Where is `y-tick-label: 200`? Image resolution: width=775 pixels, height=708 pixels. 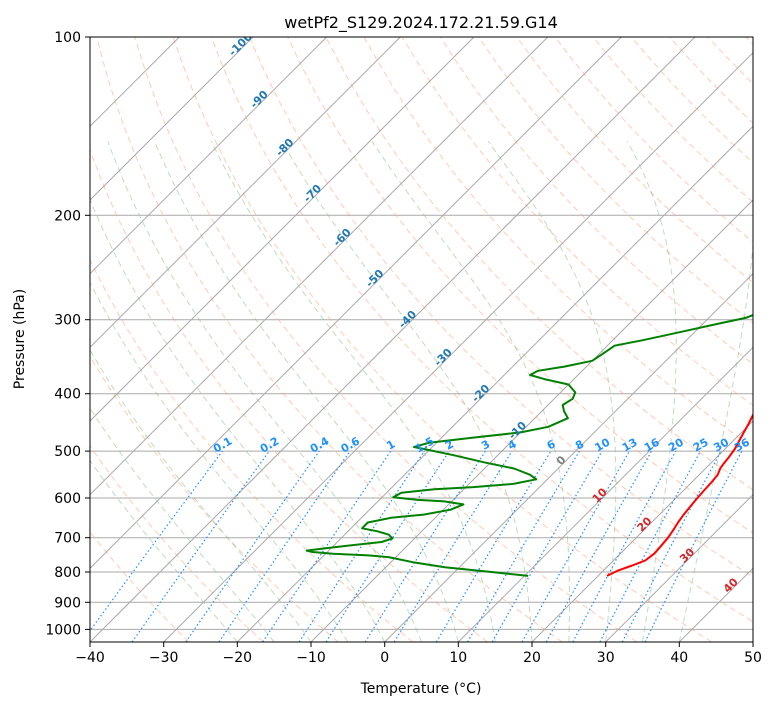
y-tick-label: 200 is located at coordinates (67, 216).